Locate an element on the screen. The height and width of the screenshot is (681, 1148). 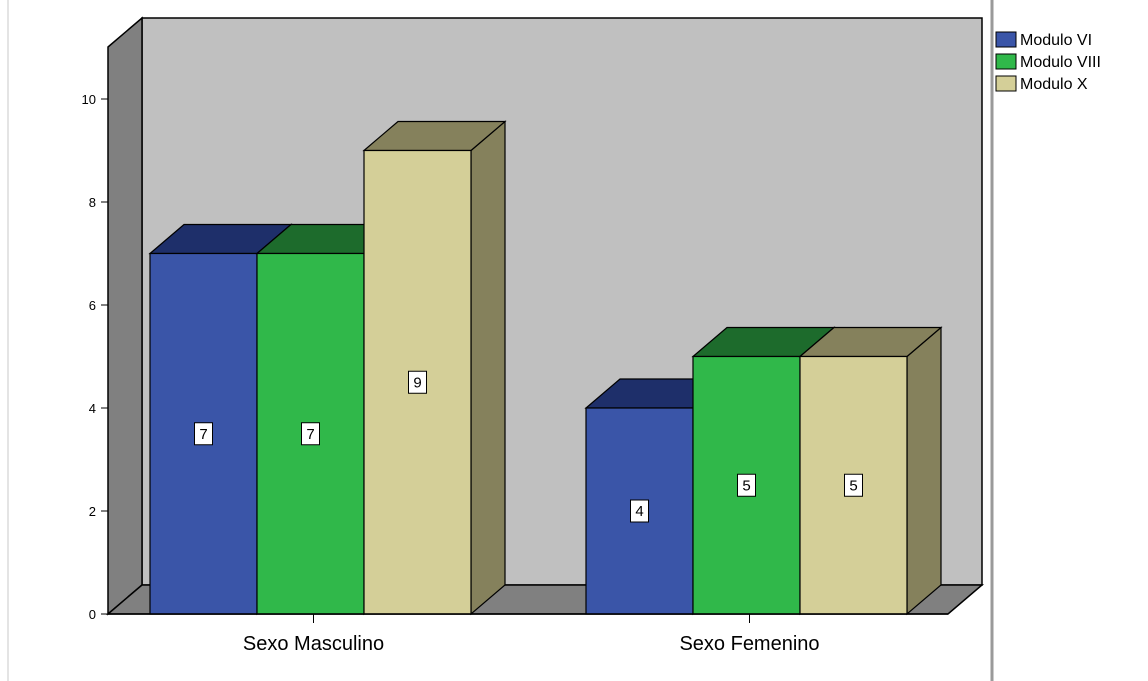
legend-item: Modulo X is located at coordinates (1041, 84).